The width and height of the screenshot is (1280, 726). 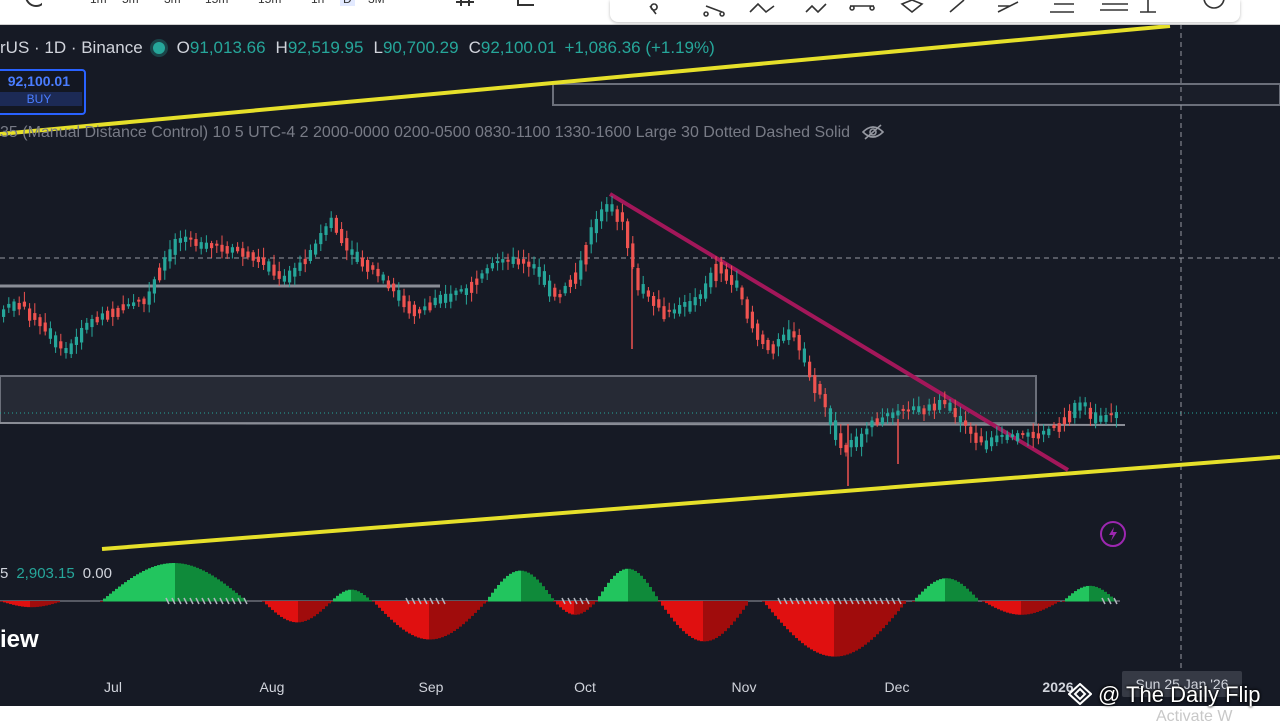 I want to click on drawing-tools-icons, so click(x=925, y=11).